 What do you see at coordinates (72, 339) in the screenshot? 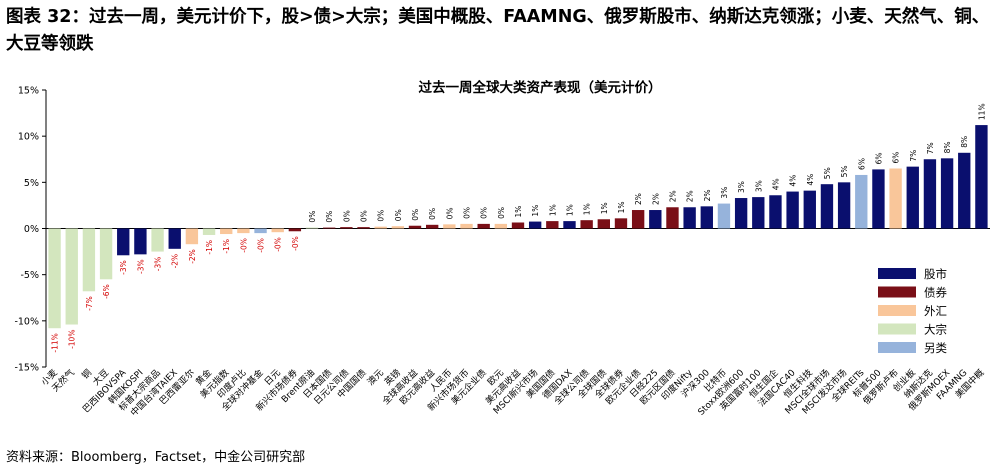
I see `data-label: -10%` at bounding box center [72, 339].